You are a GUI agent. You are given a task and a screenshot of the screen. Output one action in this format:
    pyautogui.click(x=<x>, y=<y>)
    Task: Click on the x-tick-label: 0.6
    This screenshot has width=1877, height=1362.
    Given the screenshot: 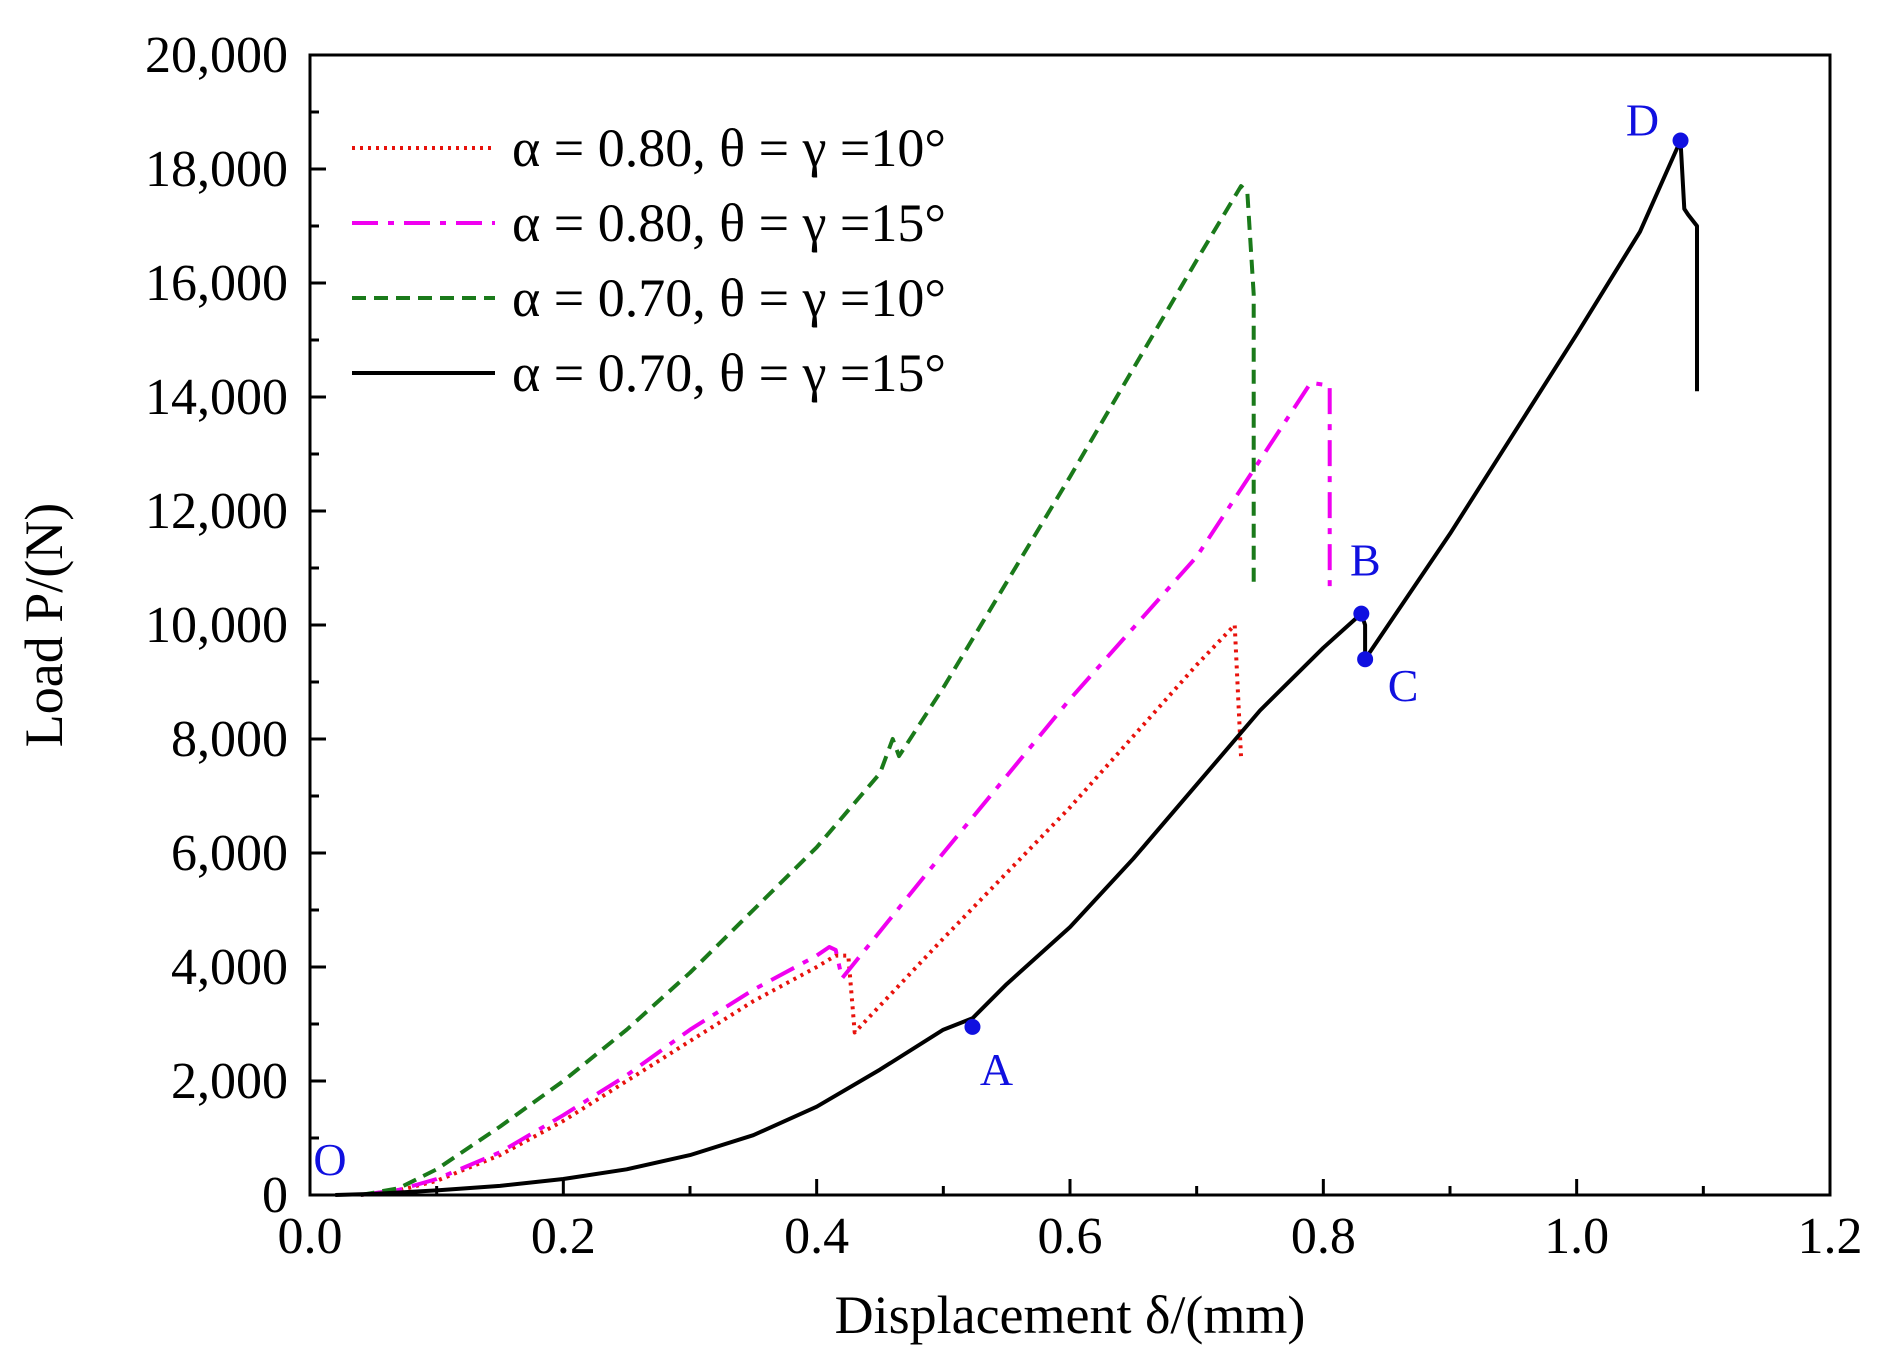 What is the action you would take?
    pyautogui.click(x=1070, y=1236)
    